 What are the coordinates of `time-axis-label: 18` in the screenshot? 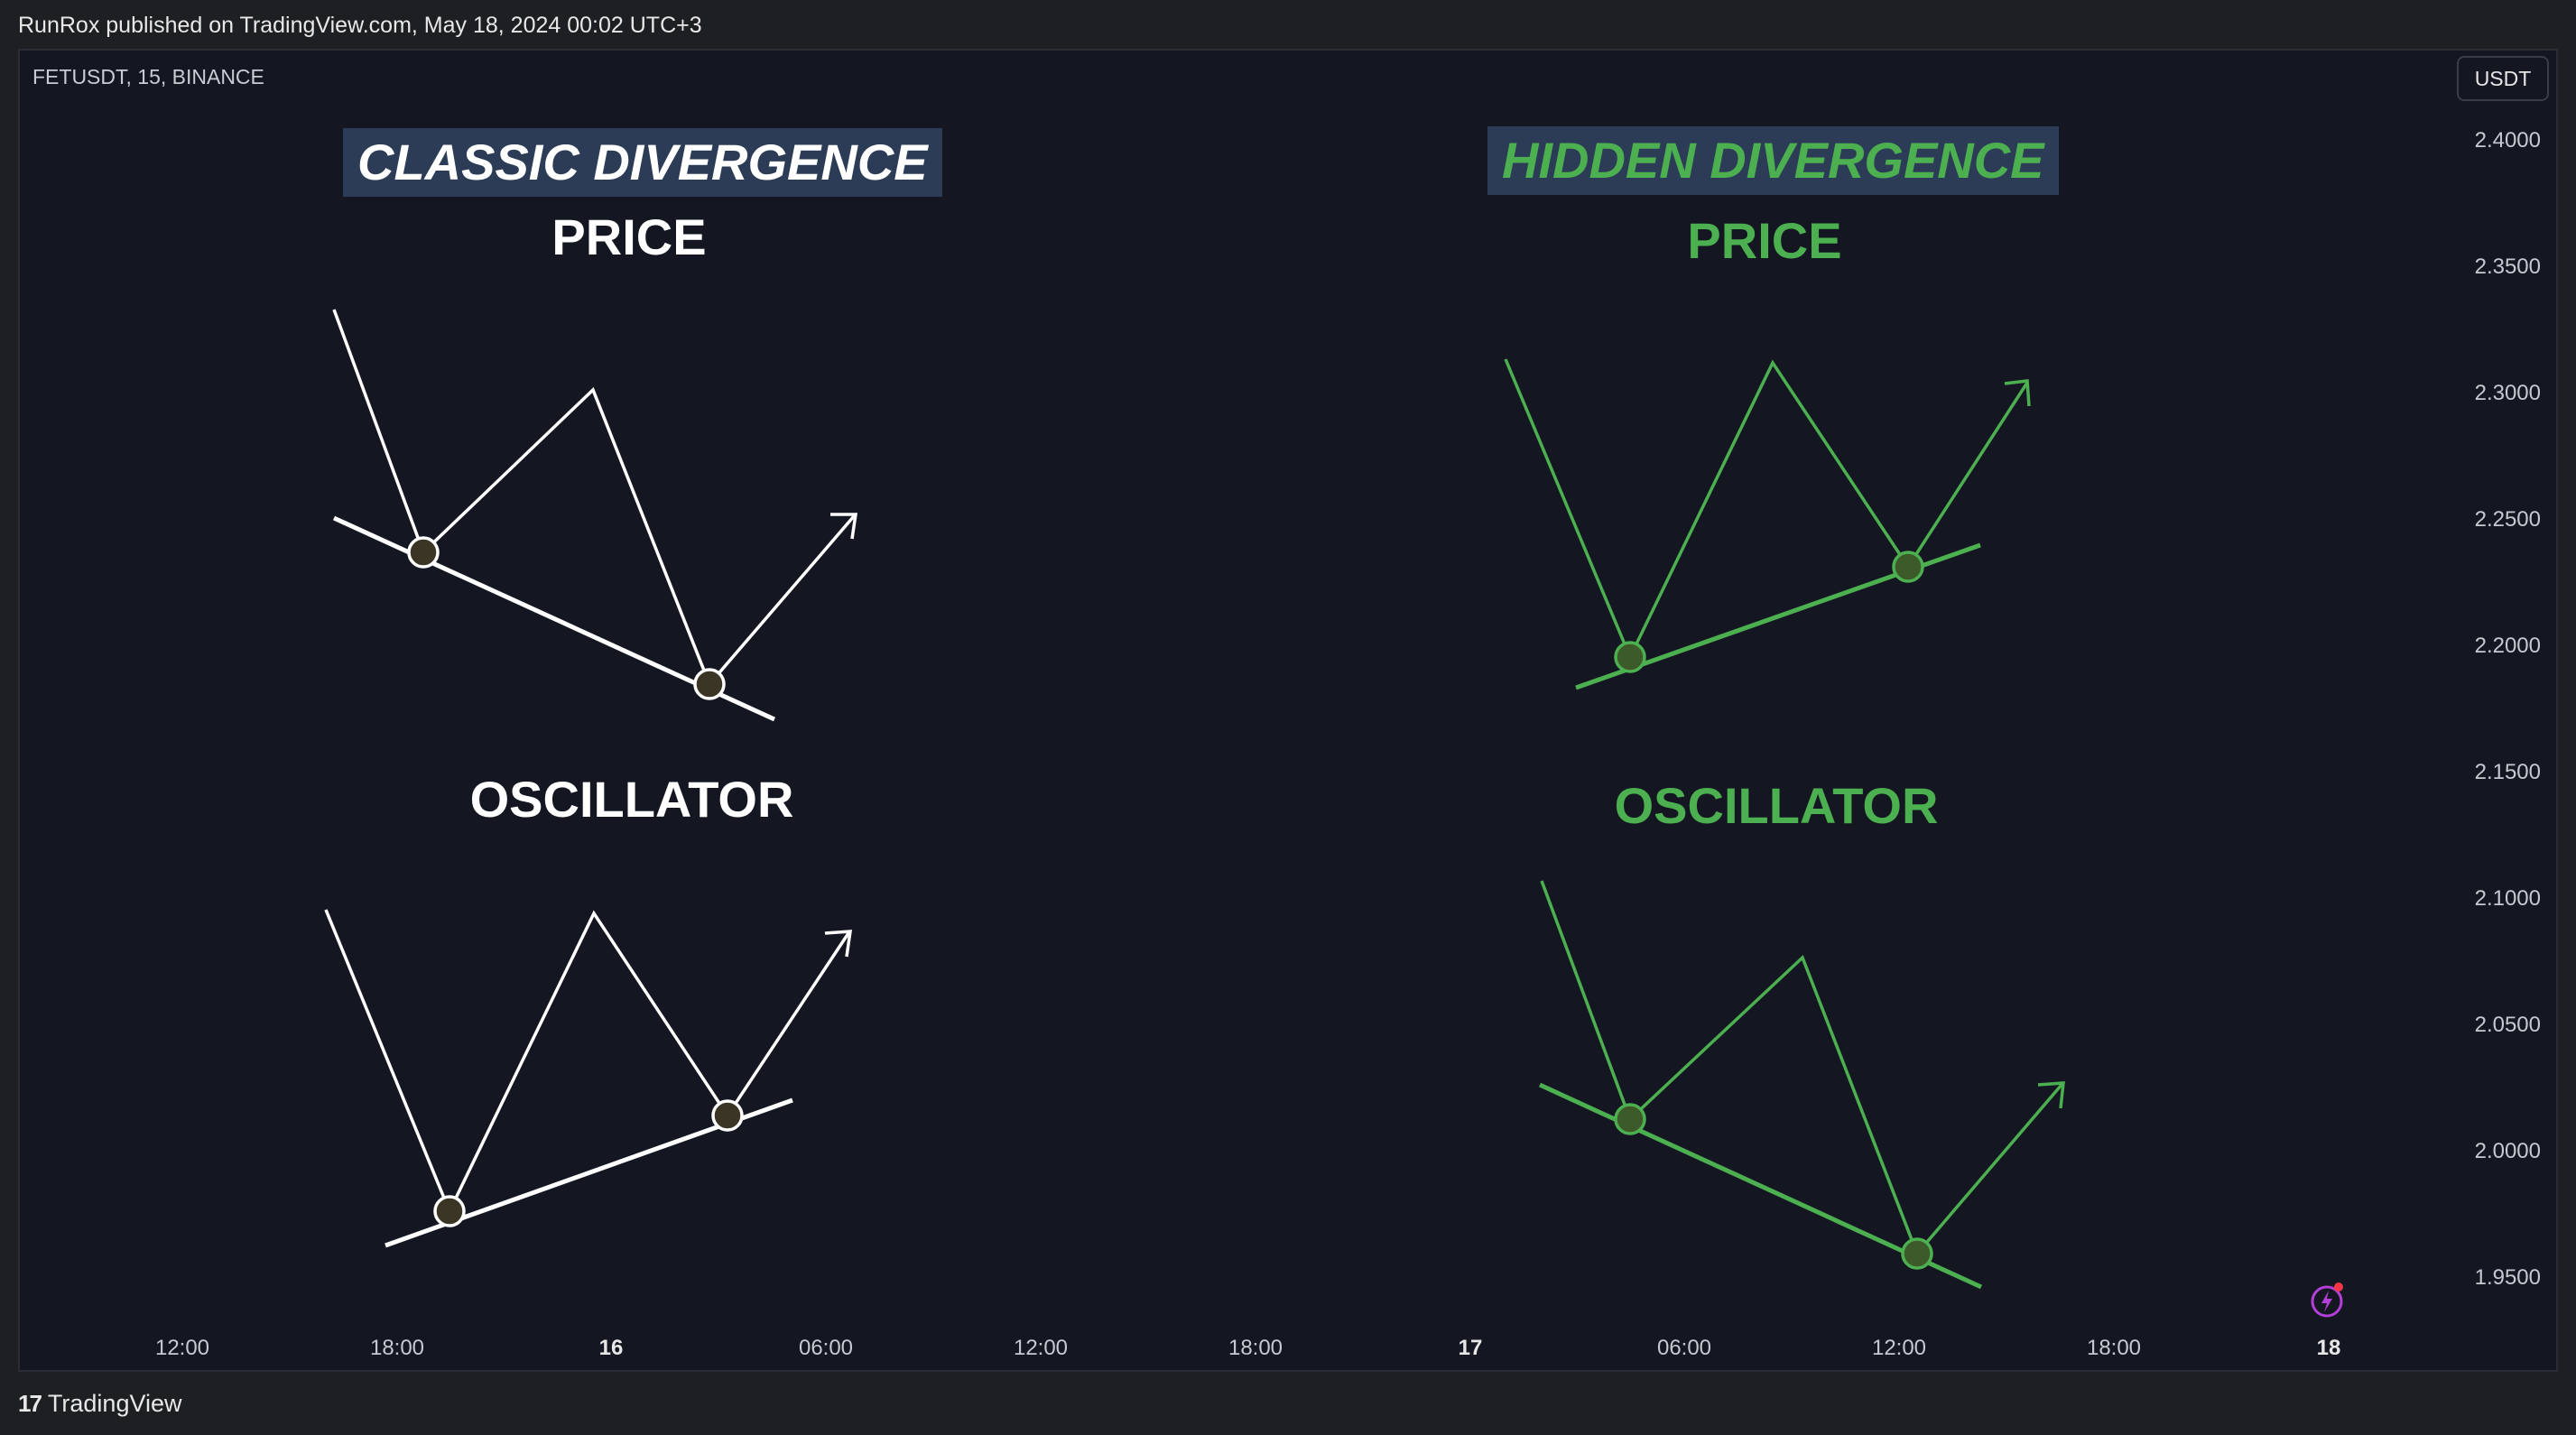 It's located at (2328, 1348).